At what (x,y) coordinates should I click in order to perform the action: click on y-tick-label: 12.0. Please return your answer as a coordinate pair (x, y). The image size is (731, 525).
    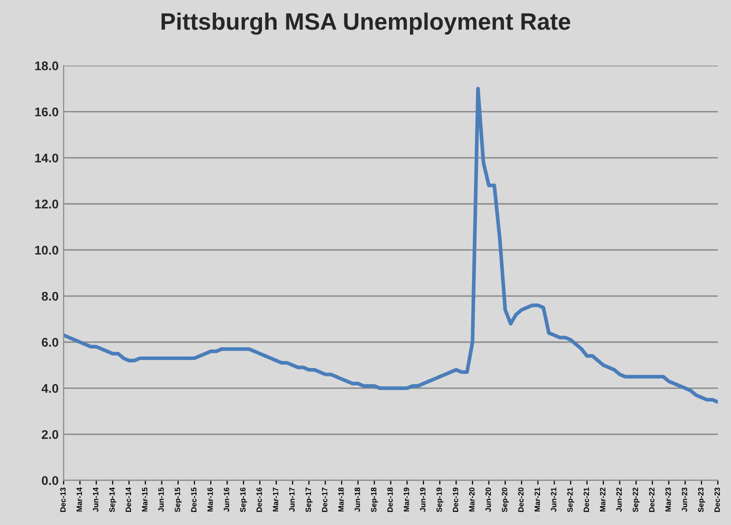
    Looking at the image, I should click on (46, 204).